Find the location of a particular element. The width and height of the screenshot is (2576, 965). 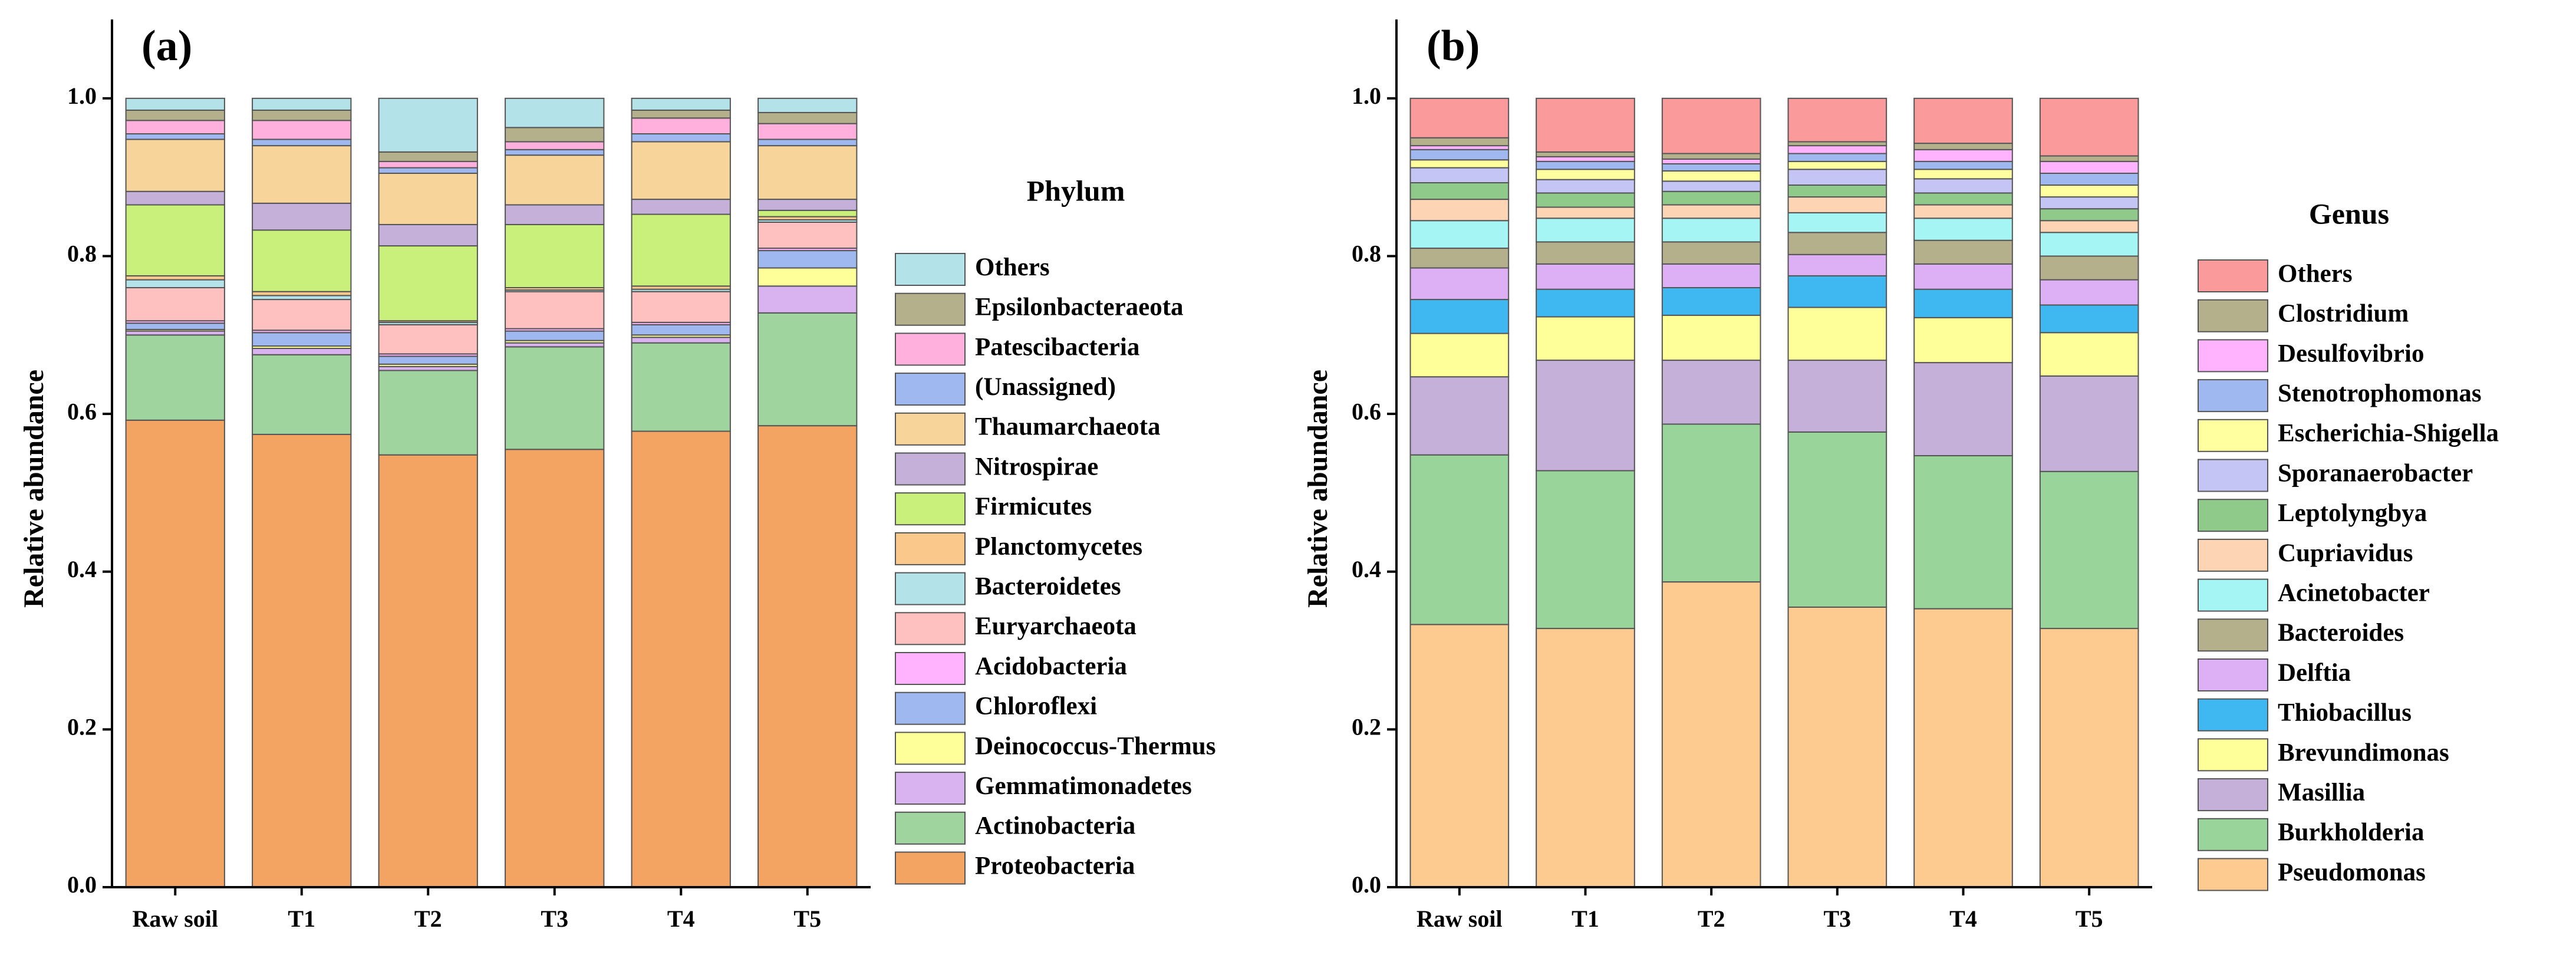

legend-label: Delftia is located at coordinates (2314, 673).